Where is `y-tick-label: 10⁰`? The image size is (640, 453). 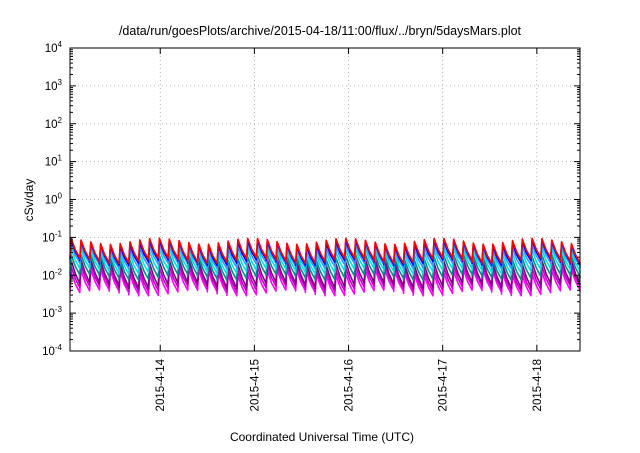
y-tick-label: 10⁰ is located at coordinates (54, 199).